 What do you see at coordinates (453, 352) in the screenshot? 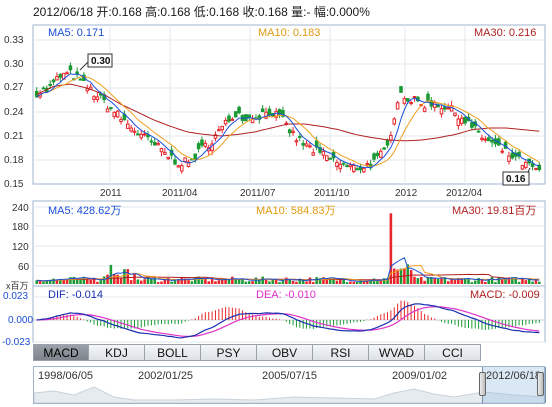
I see `tab-cci: CCI` at bounding box center [453, 352].